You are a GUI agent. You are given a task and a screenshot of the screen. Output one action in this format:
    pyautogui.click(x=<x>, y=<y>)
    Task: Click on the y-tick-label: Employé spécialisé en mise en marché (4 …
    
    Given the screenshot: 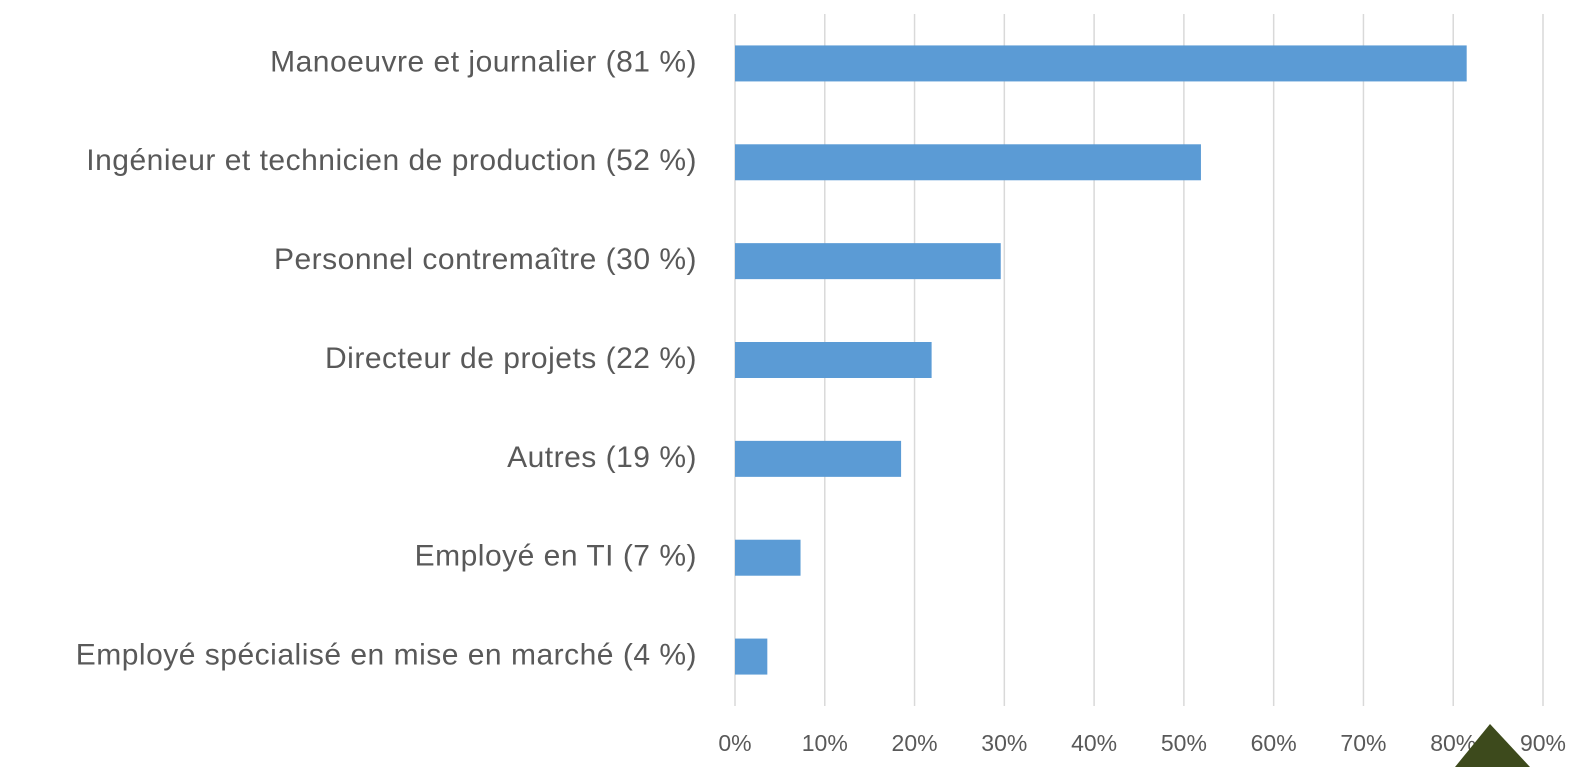 What is the action you would take?
    pyautogui.click(x=386, y=654)
    